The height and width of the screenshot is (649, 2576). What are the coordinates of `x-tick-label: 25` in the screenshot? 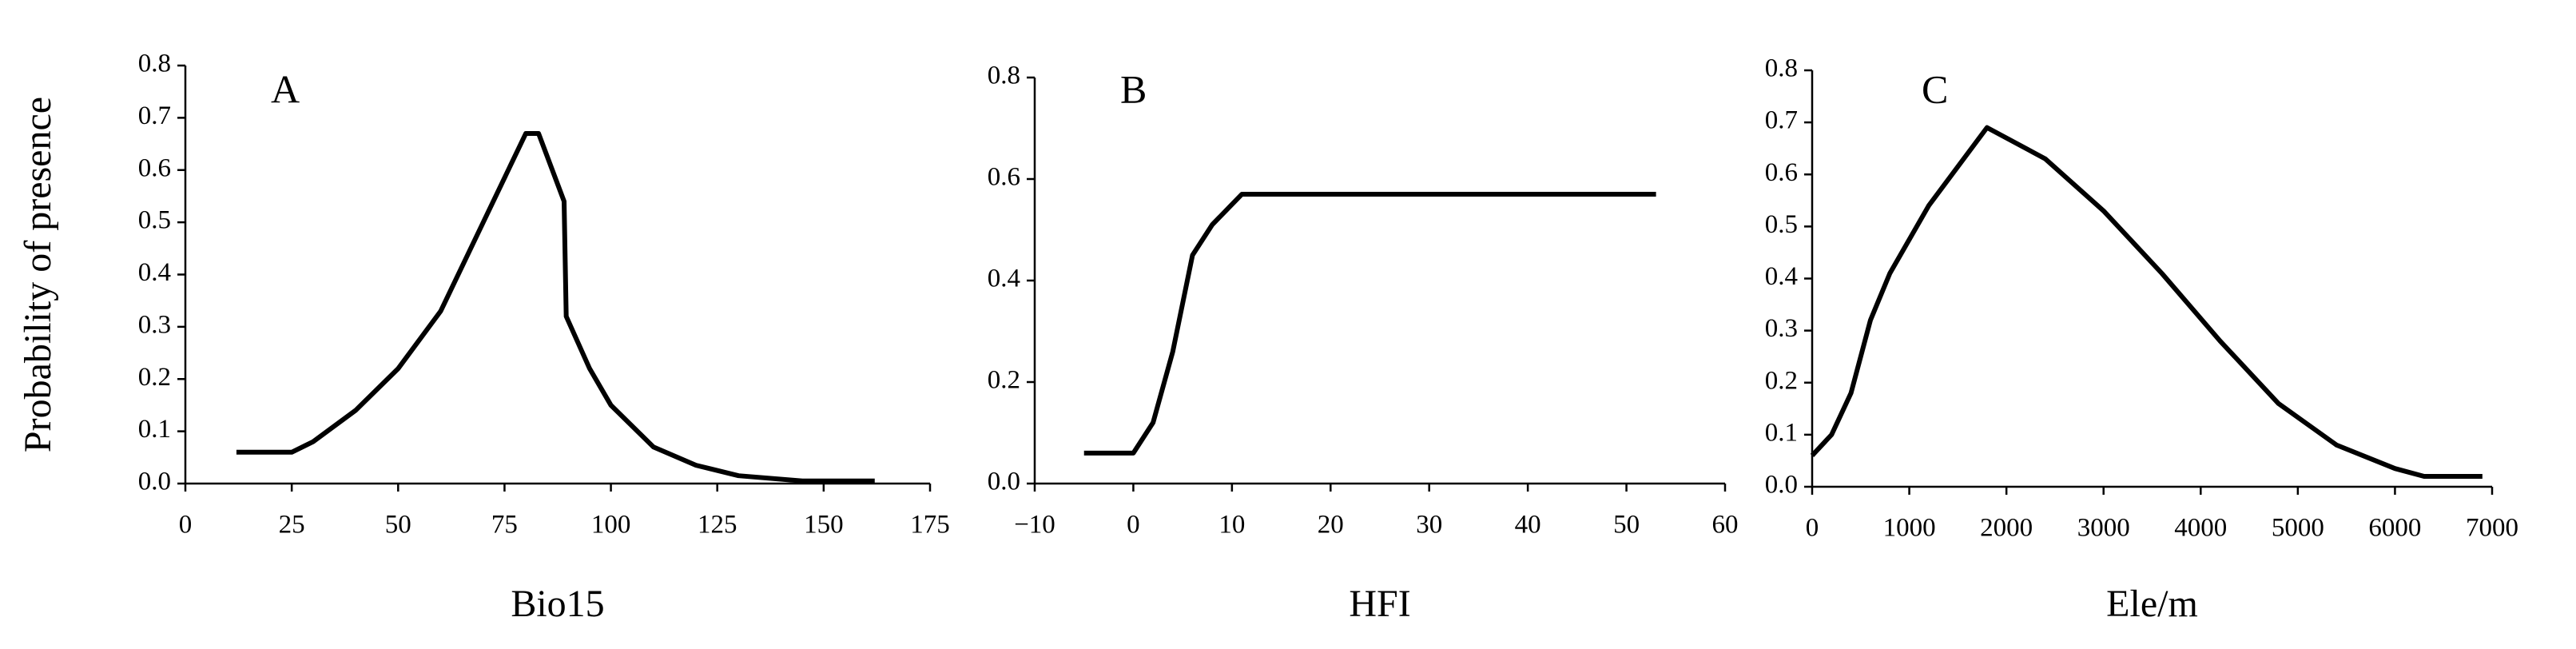 It's located at (292, 525).